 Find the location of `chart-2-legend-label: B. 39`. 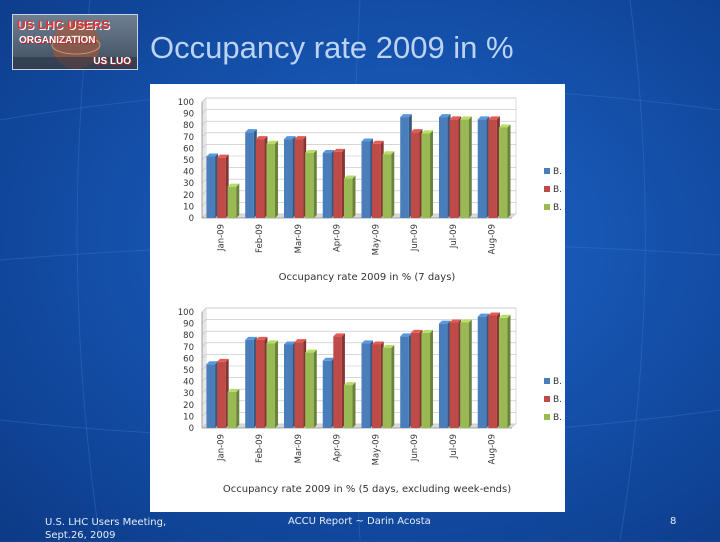

chart-2-legend-label: B. 39 is located at coordinates (559, 400).